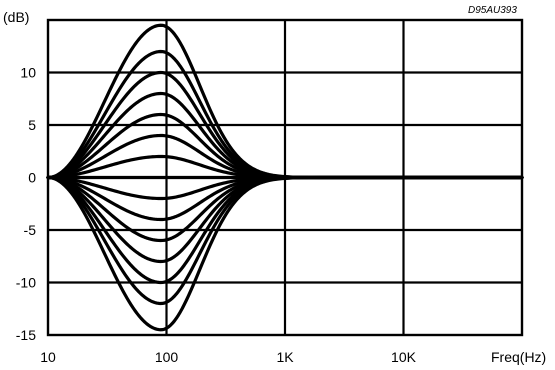  Describe the element at coordinates (492, 10) in the screenshot. I see `document-code: D95AU393` at that location.